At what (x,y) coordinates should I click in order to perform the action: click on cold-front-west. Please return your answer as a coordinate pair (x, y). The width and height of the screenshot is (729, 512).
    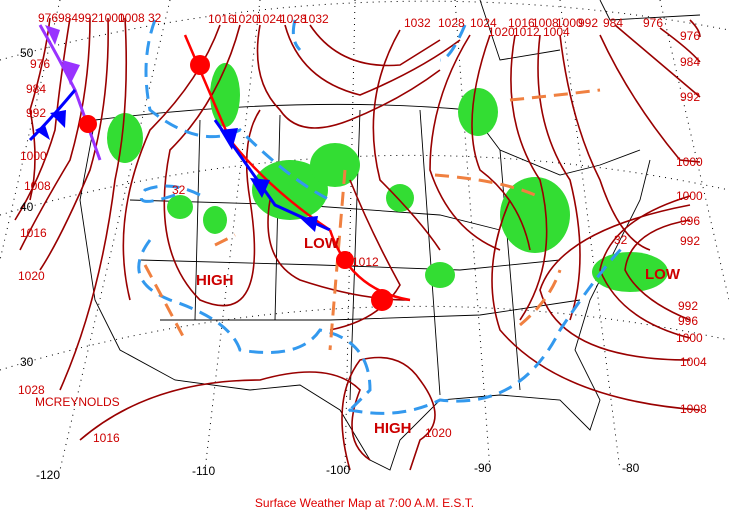
    Looking at the image, I should click on (52, 115).